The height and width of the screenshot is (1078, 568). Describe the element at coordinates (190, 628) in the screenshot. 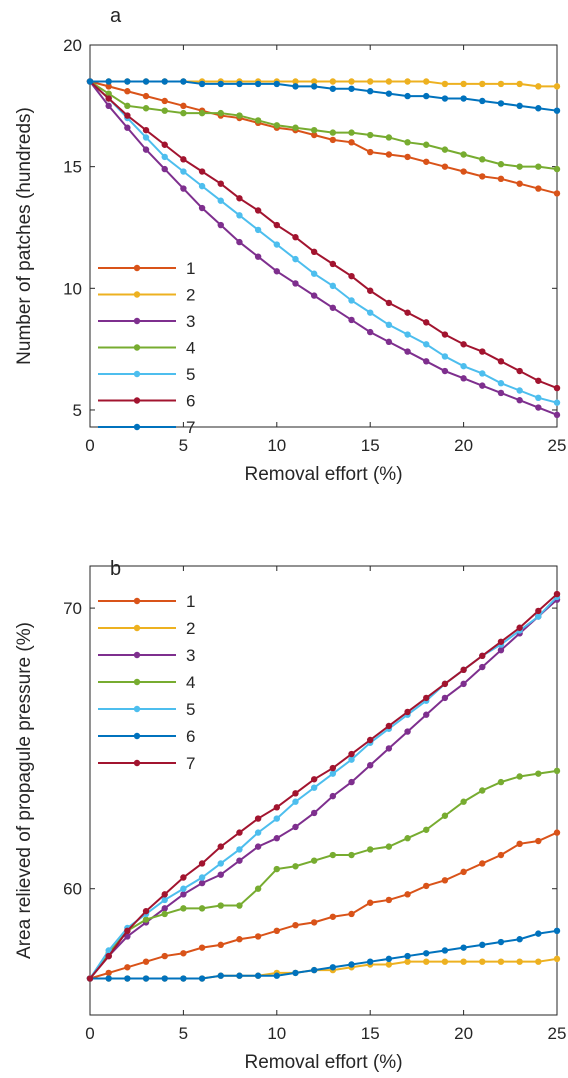

I see `legend-label: 2` at that location.